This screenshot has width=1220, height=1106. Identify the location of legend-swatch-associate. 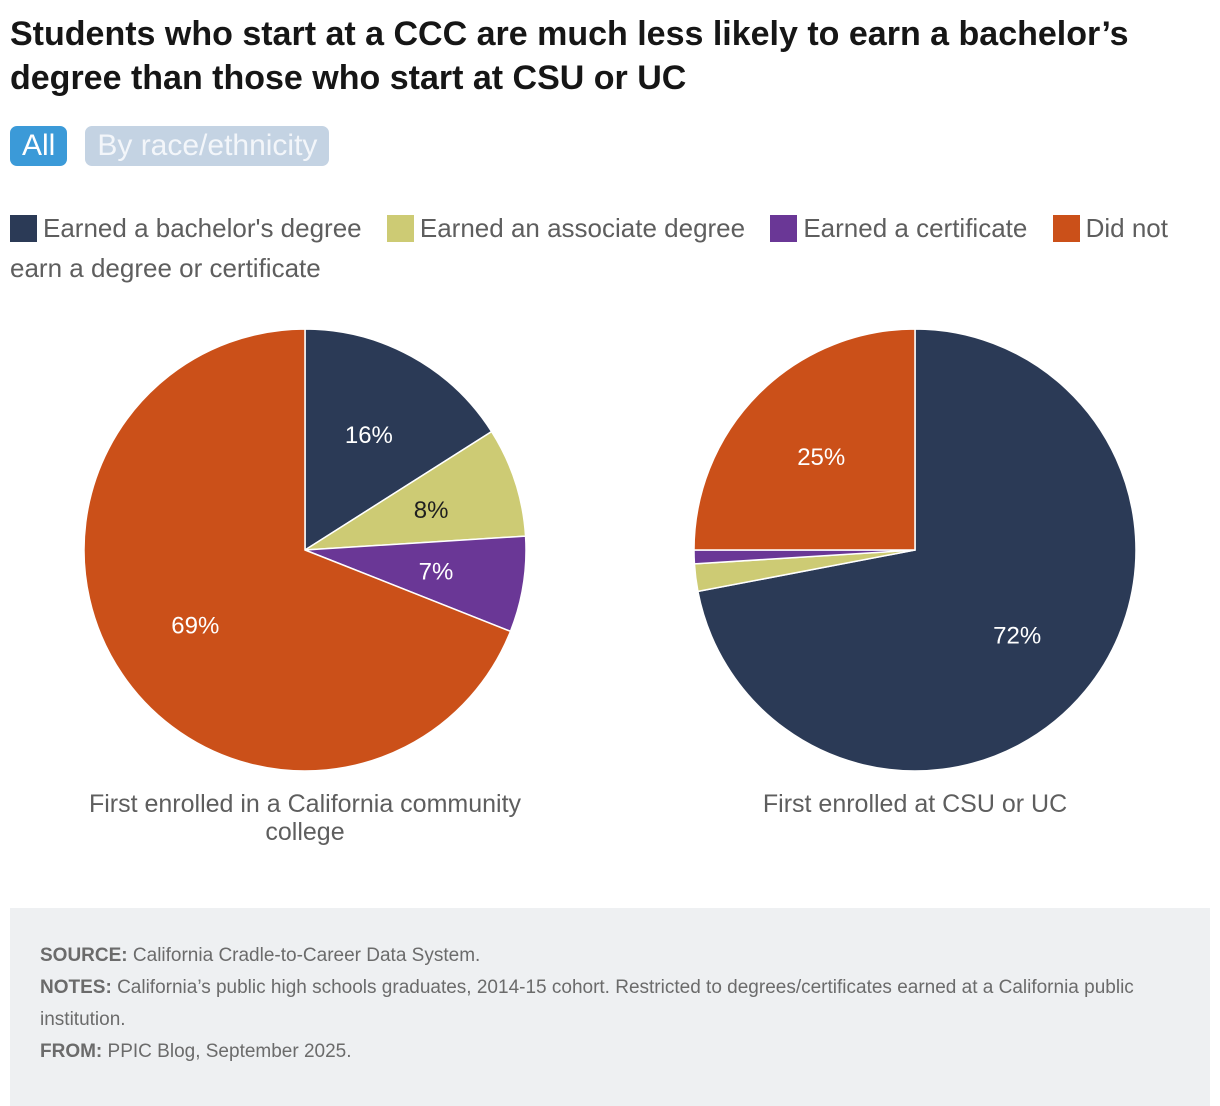
(400, 228).